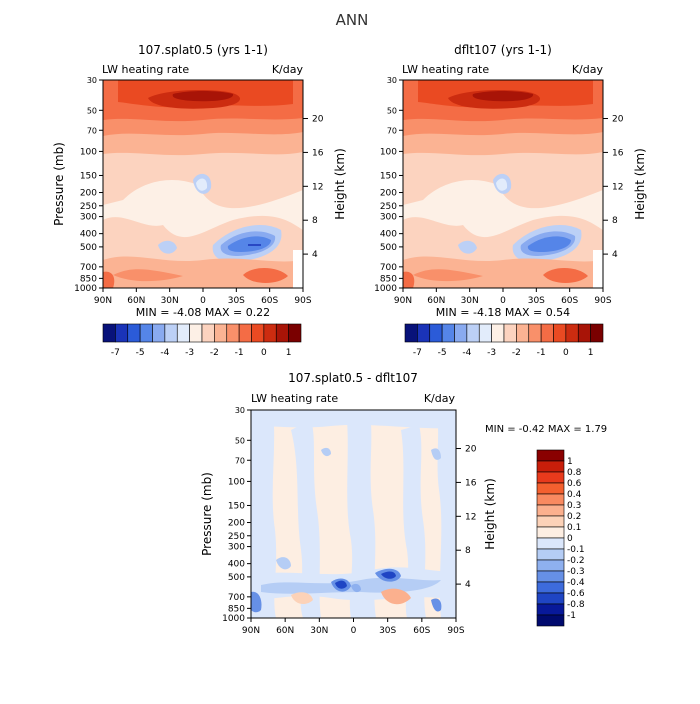 Image resolution: width=700 pixels, height=704 pixels. What do you see at coordinates (466, 517) in the screenshot?
I see `panel-3-height-axis: 20 16 12 8 4` at bounding box center [466, 517].